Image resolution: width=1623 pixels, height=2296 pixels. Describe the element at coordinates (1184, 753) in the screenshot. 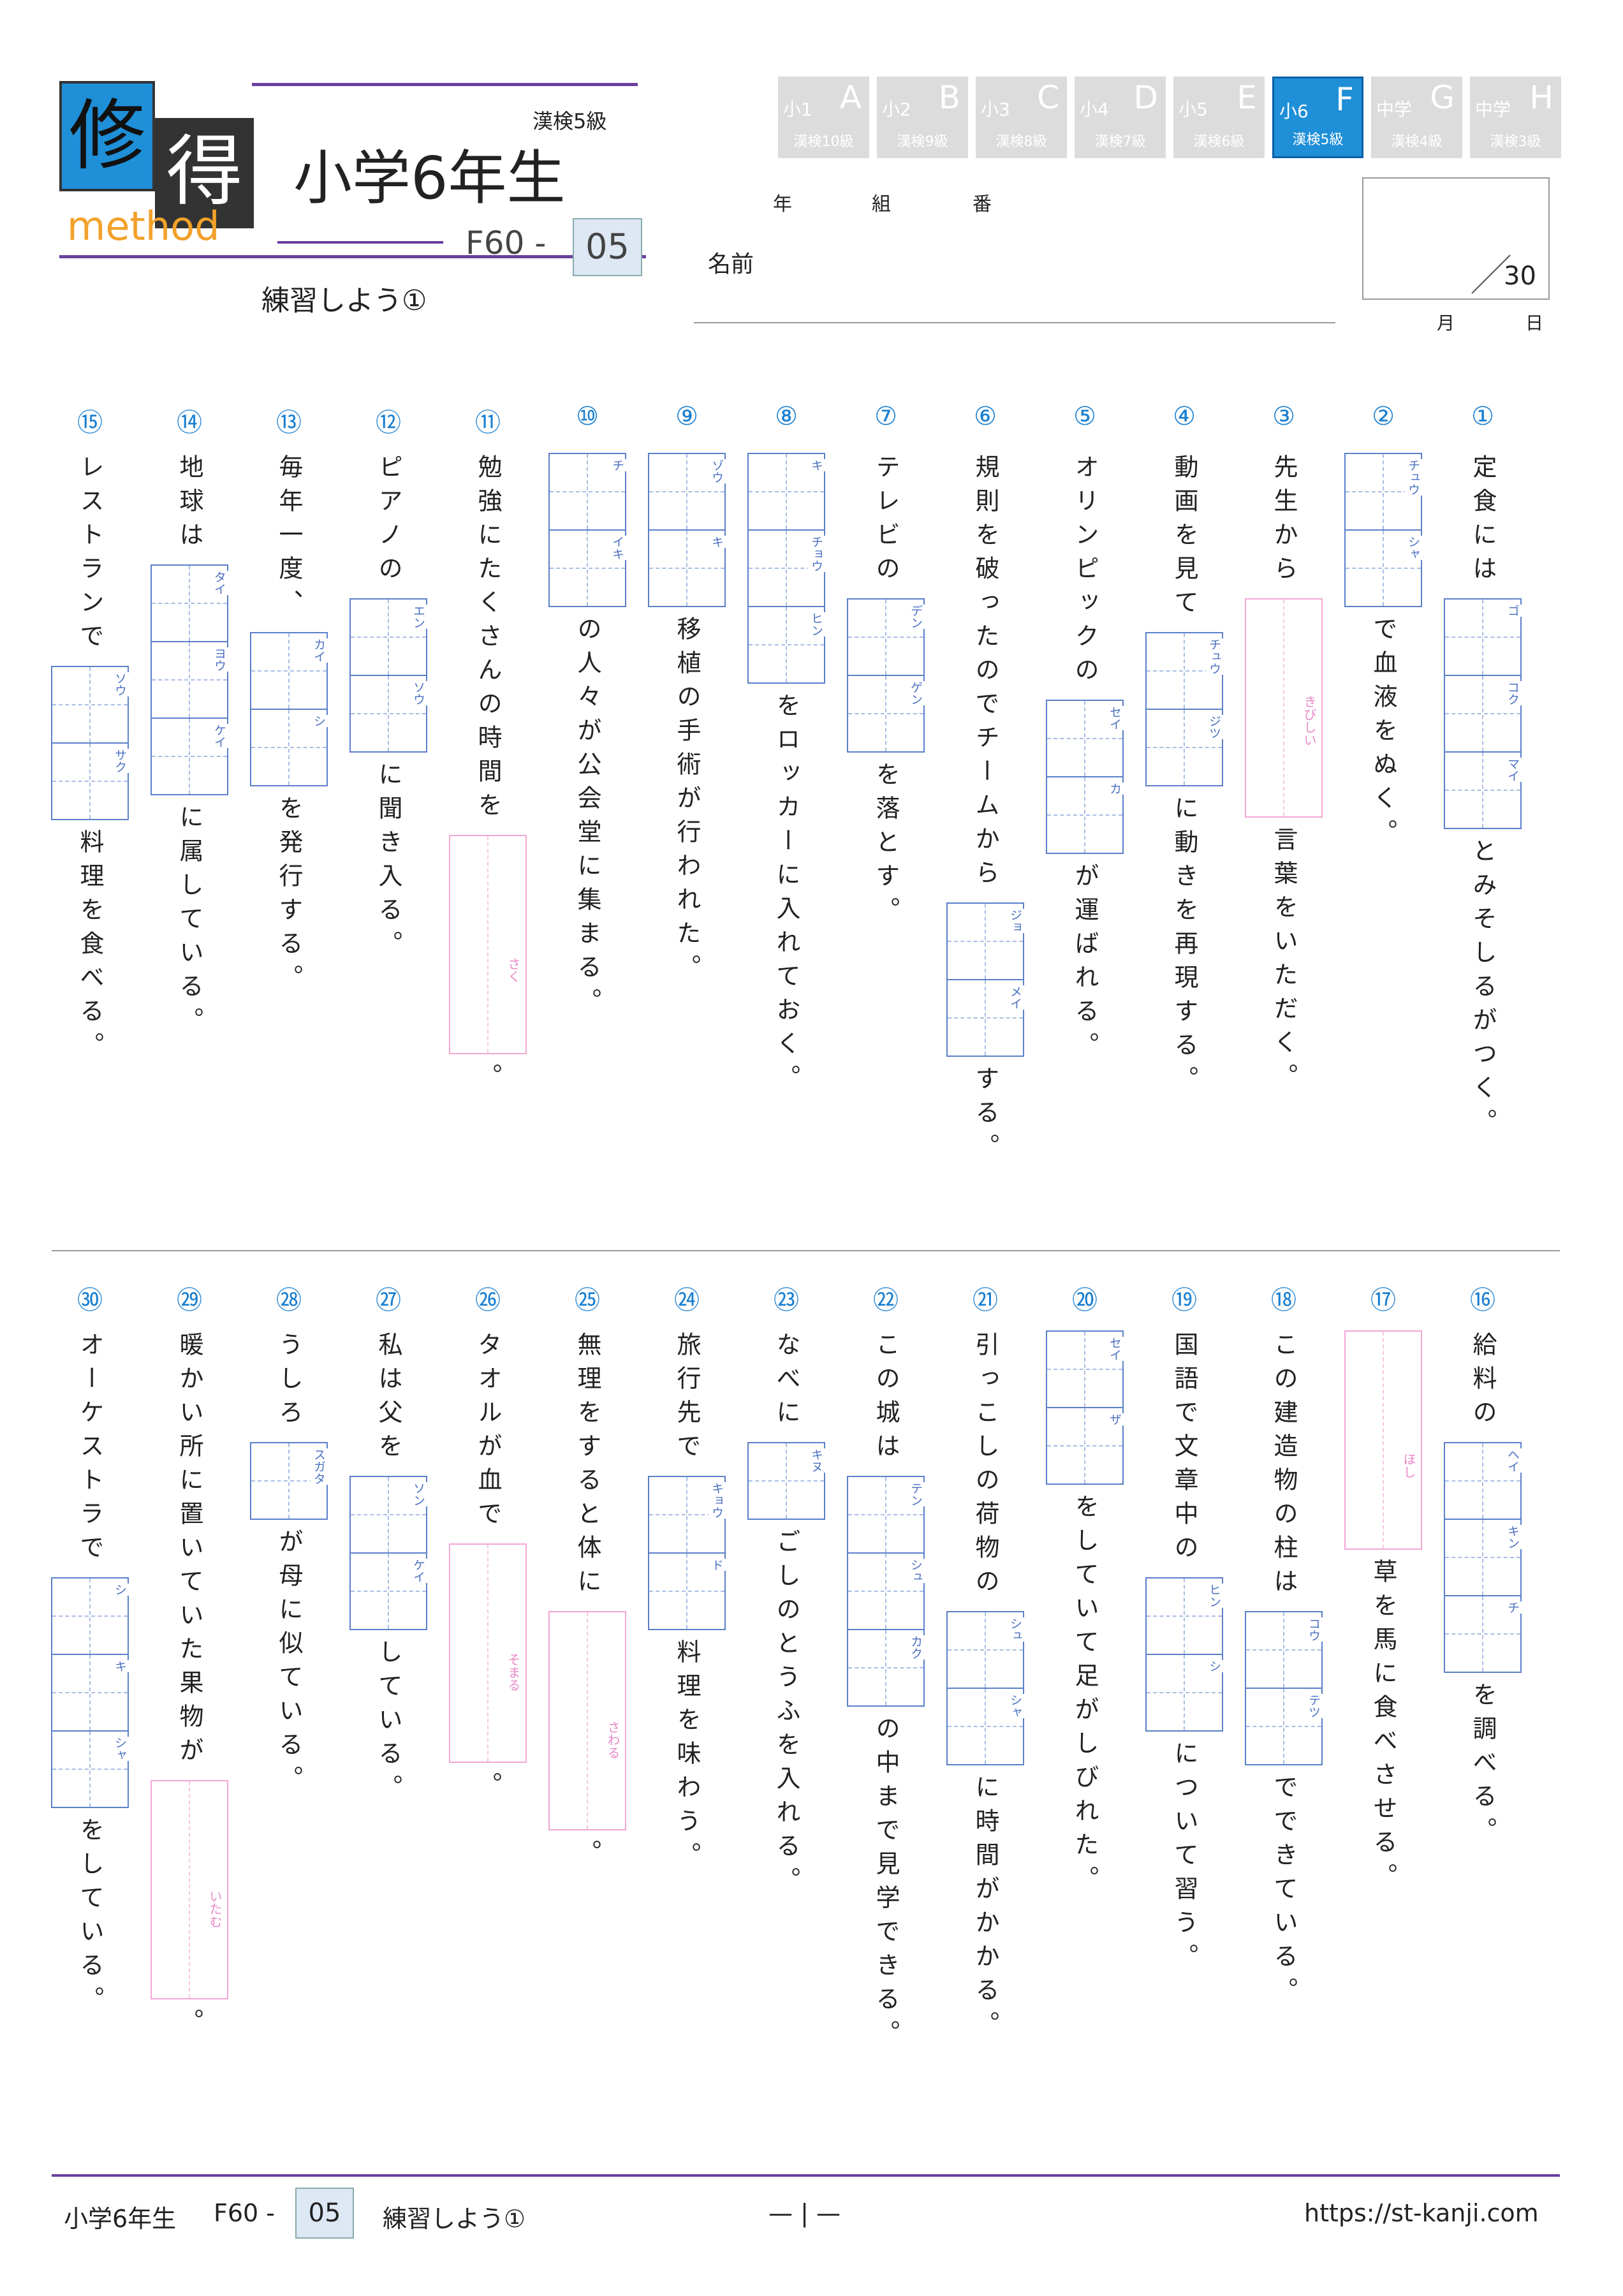

I see `question: ④ 動画を見て チュウ ジツ に動きを再現する。` at that location.